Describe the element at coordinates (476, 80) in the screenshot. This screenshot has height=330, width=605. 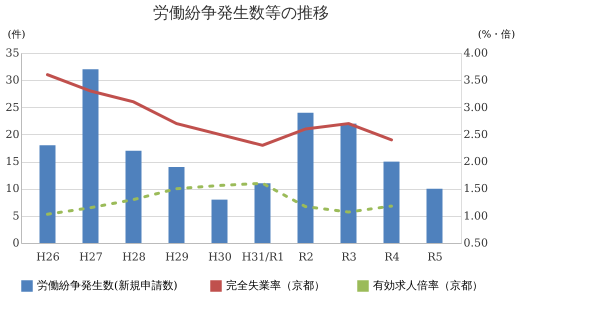
I see `y2-tick-label: 3.50` at that location.